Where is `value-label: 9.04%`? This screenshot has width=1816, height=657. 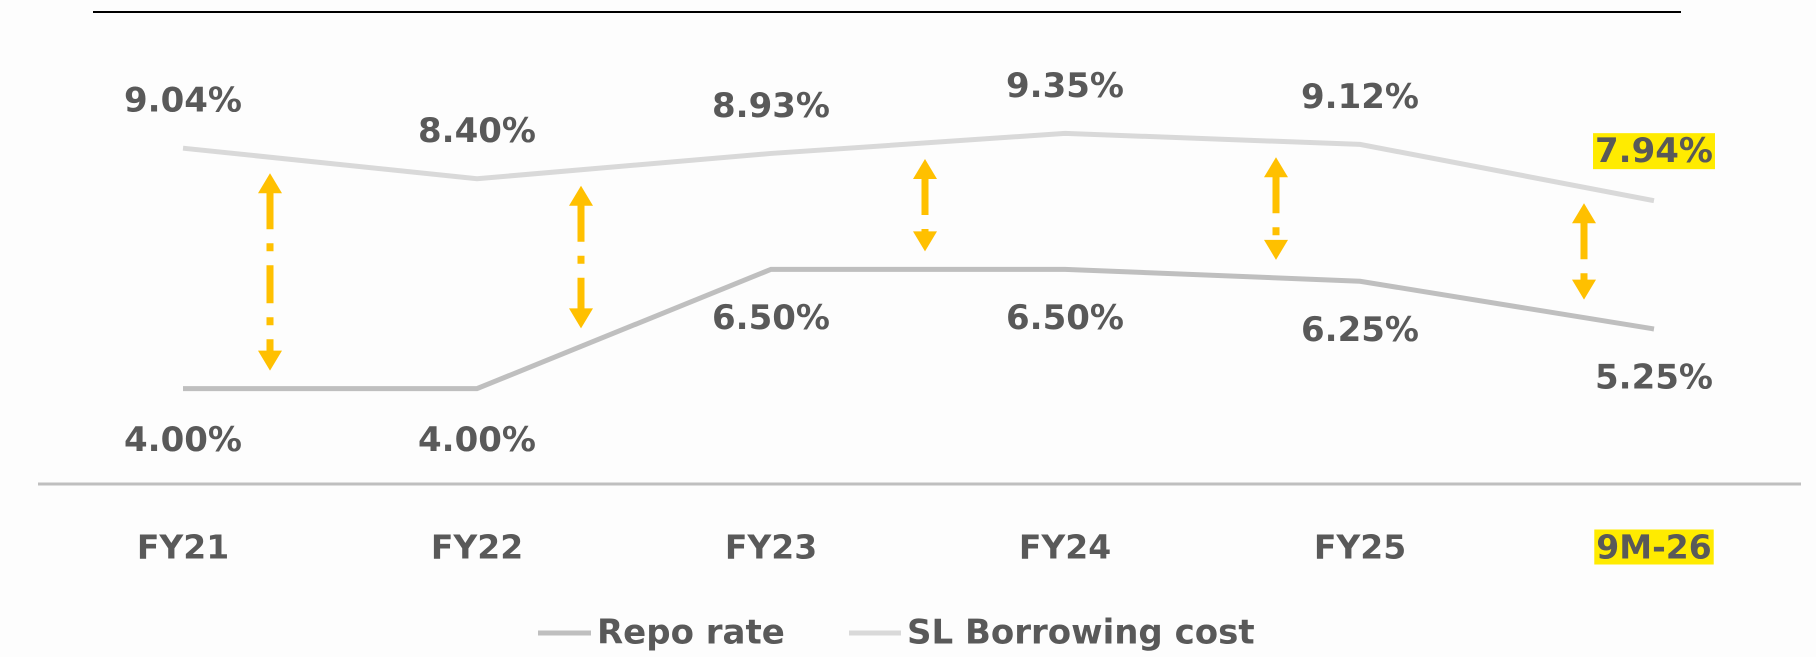
value-label: 9.04% is located at coordinates (183, 101).